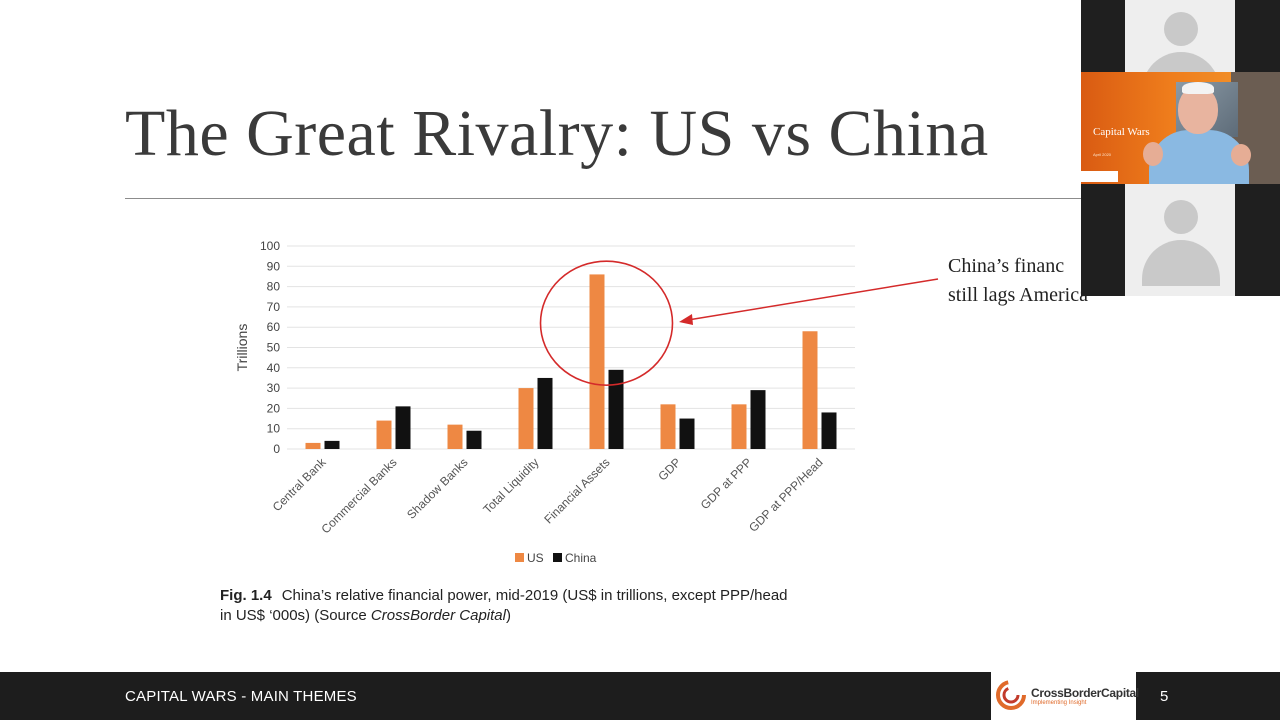  Describe the element at coordinates (1198, 110) in the screenshot. I see `speaker-head` at that location.